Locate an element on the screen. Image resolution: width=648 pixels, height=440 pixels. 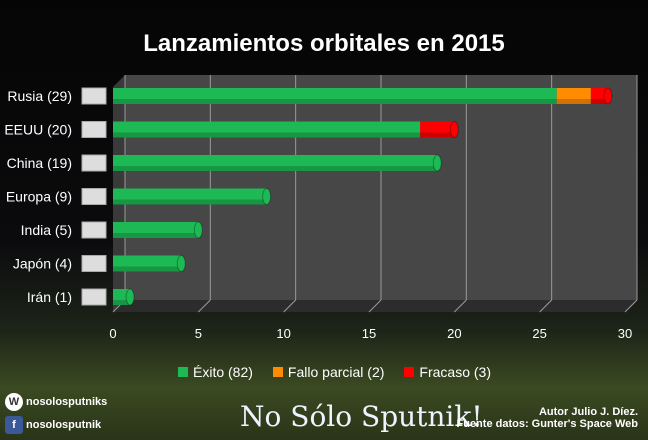
category-label: EEUU (20) is located at coordinates (38, 130).